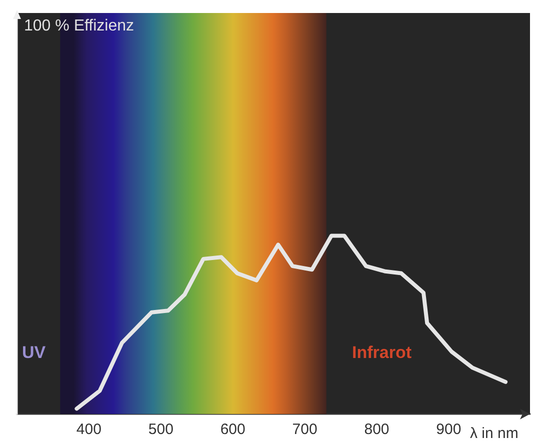 Image resolution: width=552 pixels, height=444 pixels. Describe the element at coordinates (449, 429) in the screenshot. I see `x-tick-label: 900` at that location.